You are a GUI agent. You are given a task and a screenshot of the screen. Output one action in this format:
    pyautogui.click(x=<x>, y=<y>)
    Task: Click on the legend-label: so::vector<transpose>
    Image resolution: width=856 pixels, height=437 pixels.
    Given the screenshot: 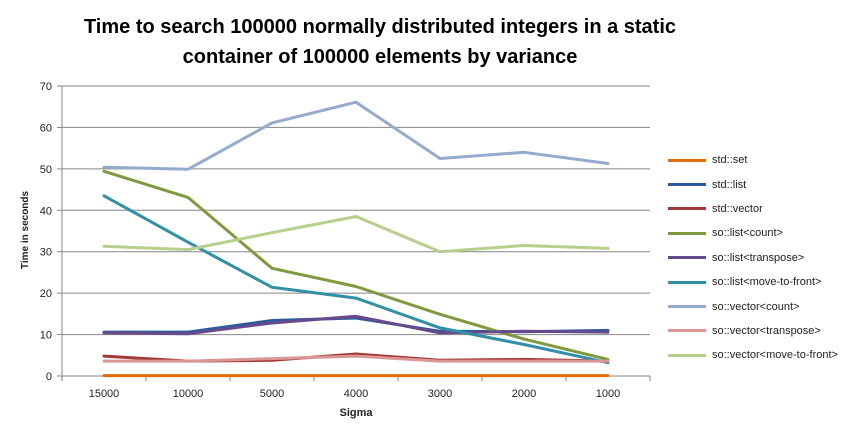 What is the action you would take?
    pyautogui.click(x=766, y=330)
    